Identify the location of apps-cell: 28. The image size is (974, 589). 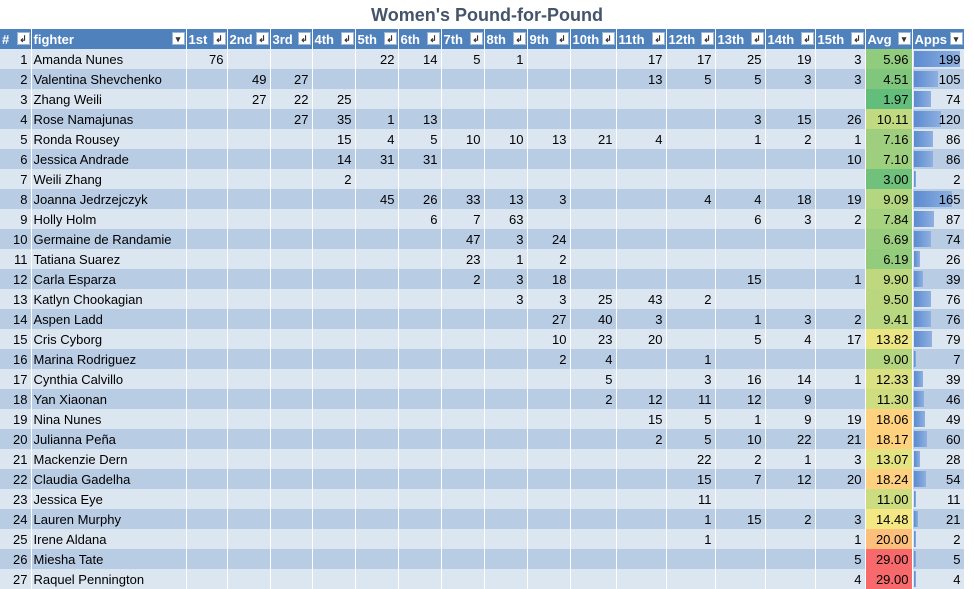
(938, 459).